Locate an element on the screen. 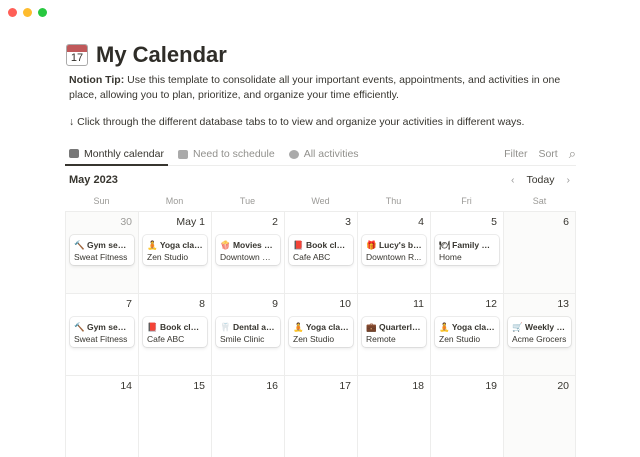  calendar-day: 8 📕 Book club... Cafe ABC is located at coordinates (174, 334).